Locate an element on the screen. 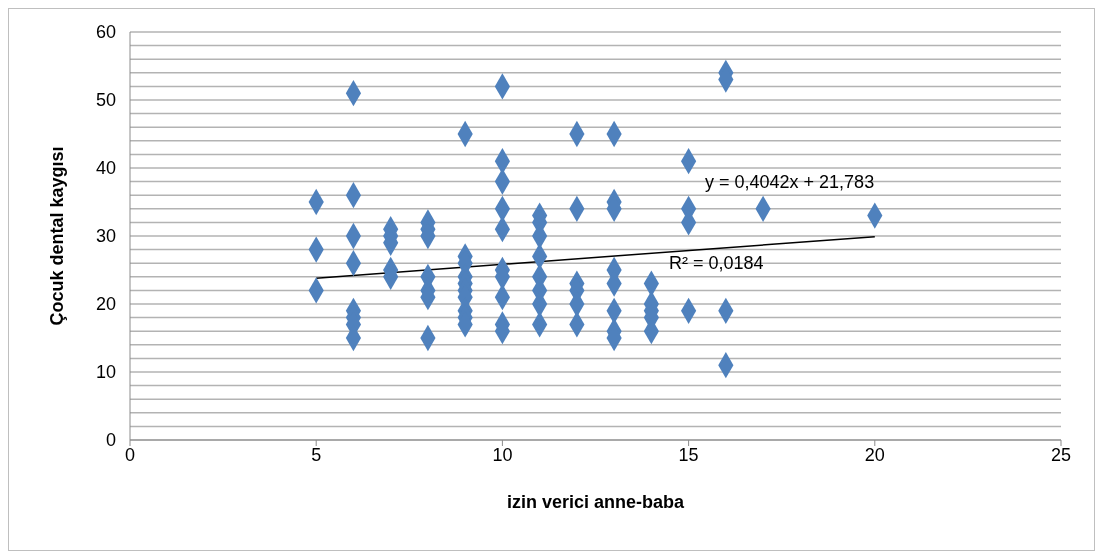 Image resolution: width=1103 pixels, height=556 pixels. x-tick-label: 25 is located at coordinates (1061, 454).